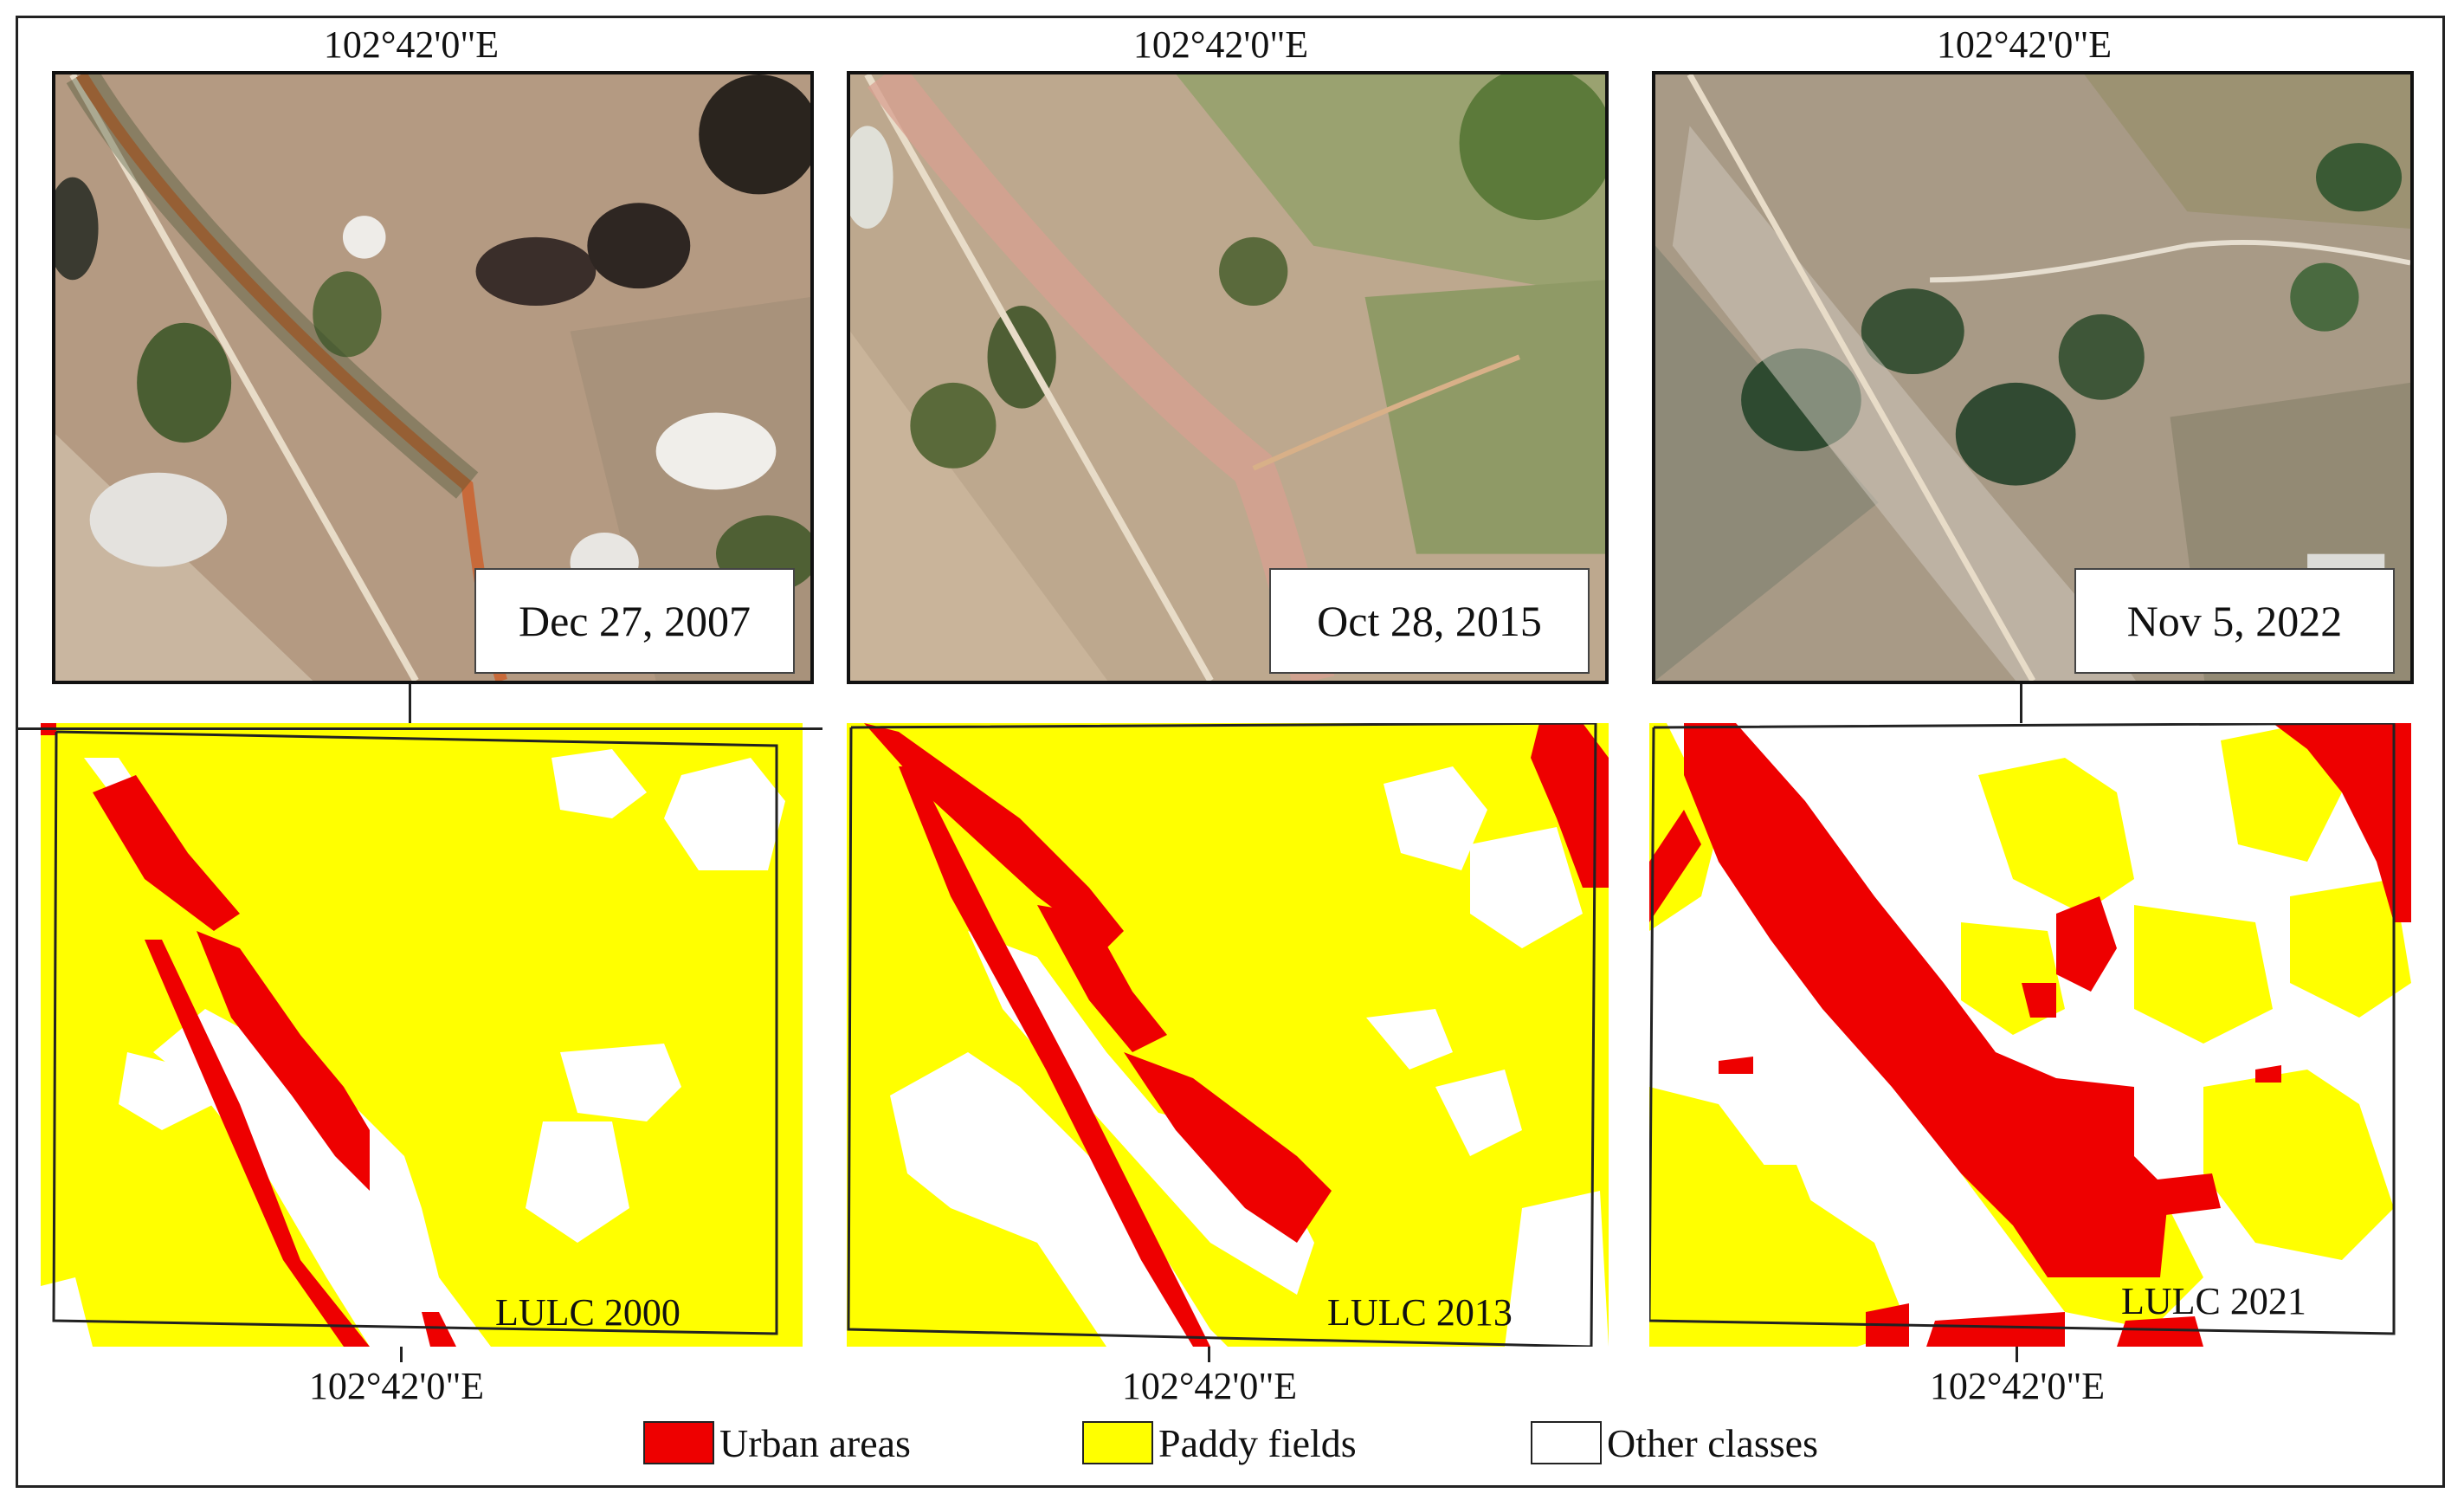 The image size is (2464, 1506). Describe the element at coordinates (419, 729) in the screenshot. I see `top-graticule-line` at that location.